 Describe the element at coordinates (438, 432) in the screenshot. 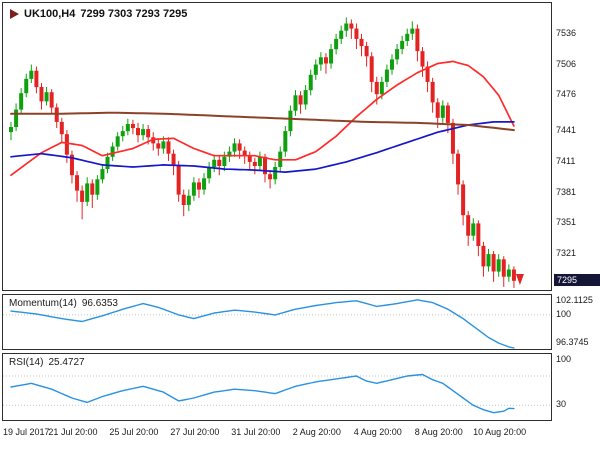

I see `time-axis-label: 8 Aug 20:00` at that location.